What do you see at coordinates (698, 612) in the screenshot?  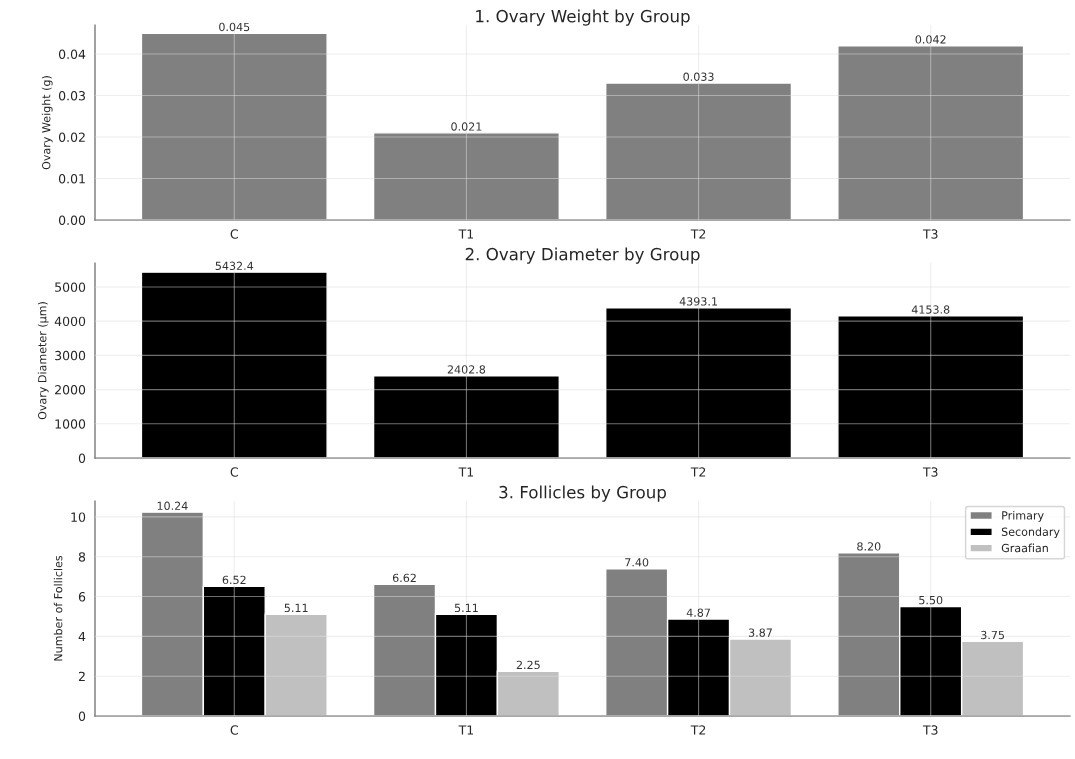 I see `data-label: 4.87` at bounding box center [698, 612].